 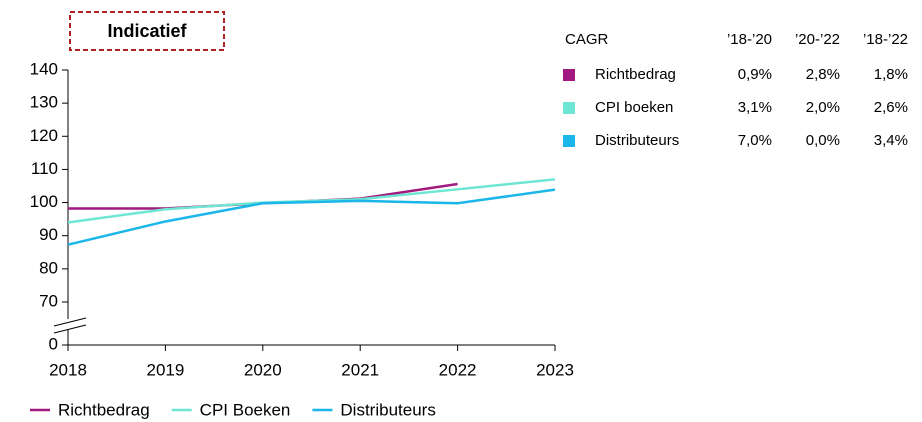 I want to click on table-cell: CPI boeken, so click(x=634, y=107).